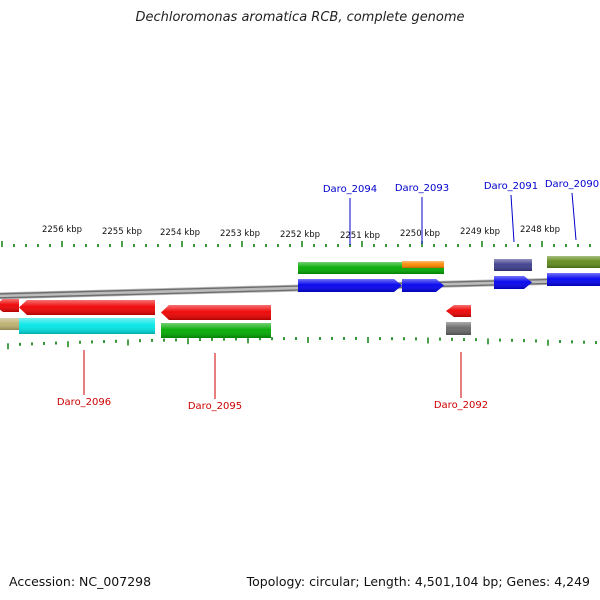 This screenshot has height=600, width=600. I want to click on scale-label: 2253 kbp, so click(240, 234).